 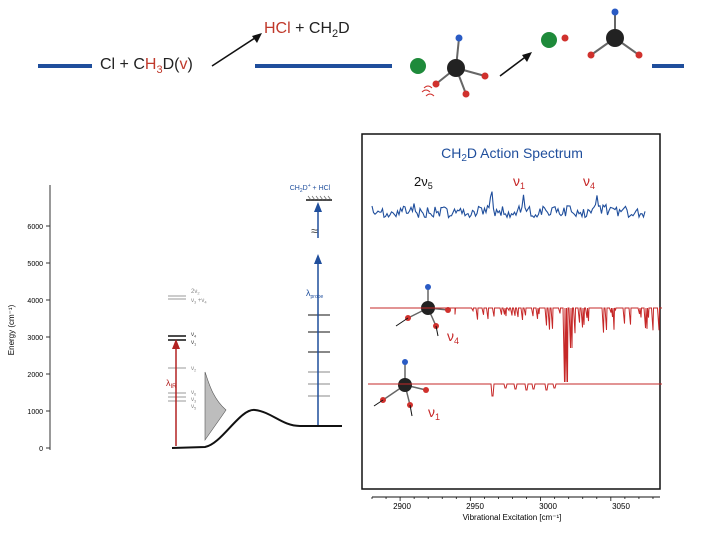 What do you see at coordinates (310, 188) in the screenshot?
I see `ionization-level-label: CH2D+ + HCl` at bounding box center [310, 188].